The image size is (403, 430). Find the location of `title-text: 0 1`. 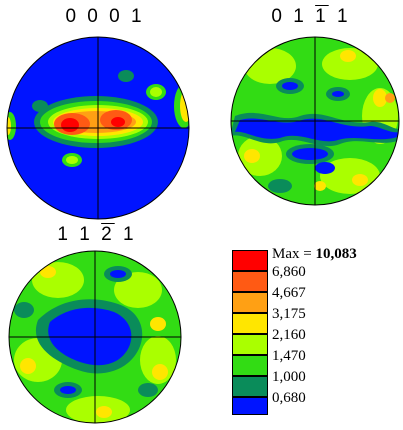

title-text: 0 1 is located at coordinates (293, 16).